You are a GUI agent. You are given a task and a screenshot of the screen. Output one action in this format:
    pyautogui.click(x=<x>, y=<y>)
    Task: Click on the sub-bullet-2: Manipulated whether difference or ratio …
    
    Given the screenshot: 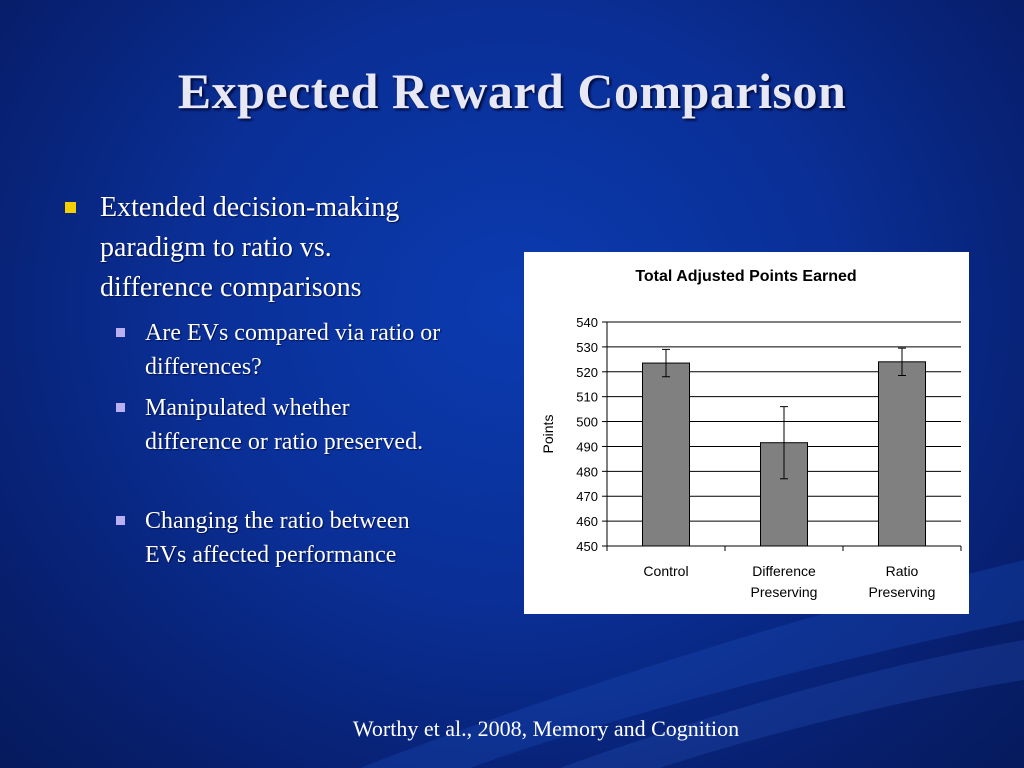 What is the action you would take?
    pyautogui.click(x=285, y=425)
    